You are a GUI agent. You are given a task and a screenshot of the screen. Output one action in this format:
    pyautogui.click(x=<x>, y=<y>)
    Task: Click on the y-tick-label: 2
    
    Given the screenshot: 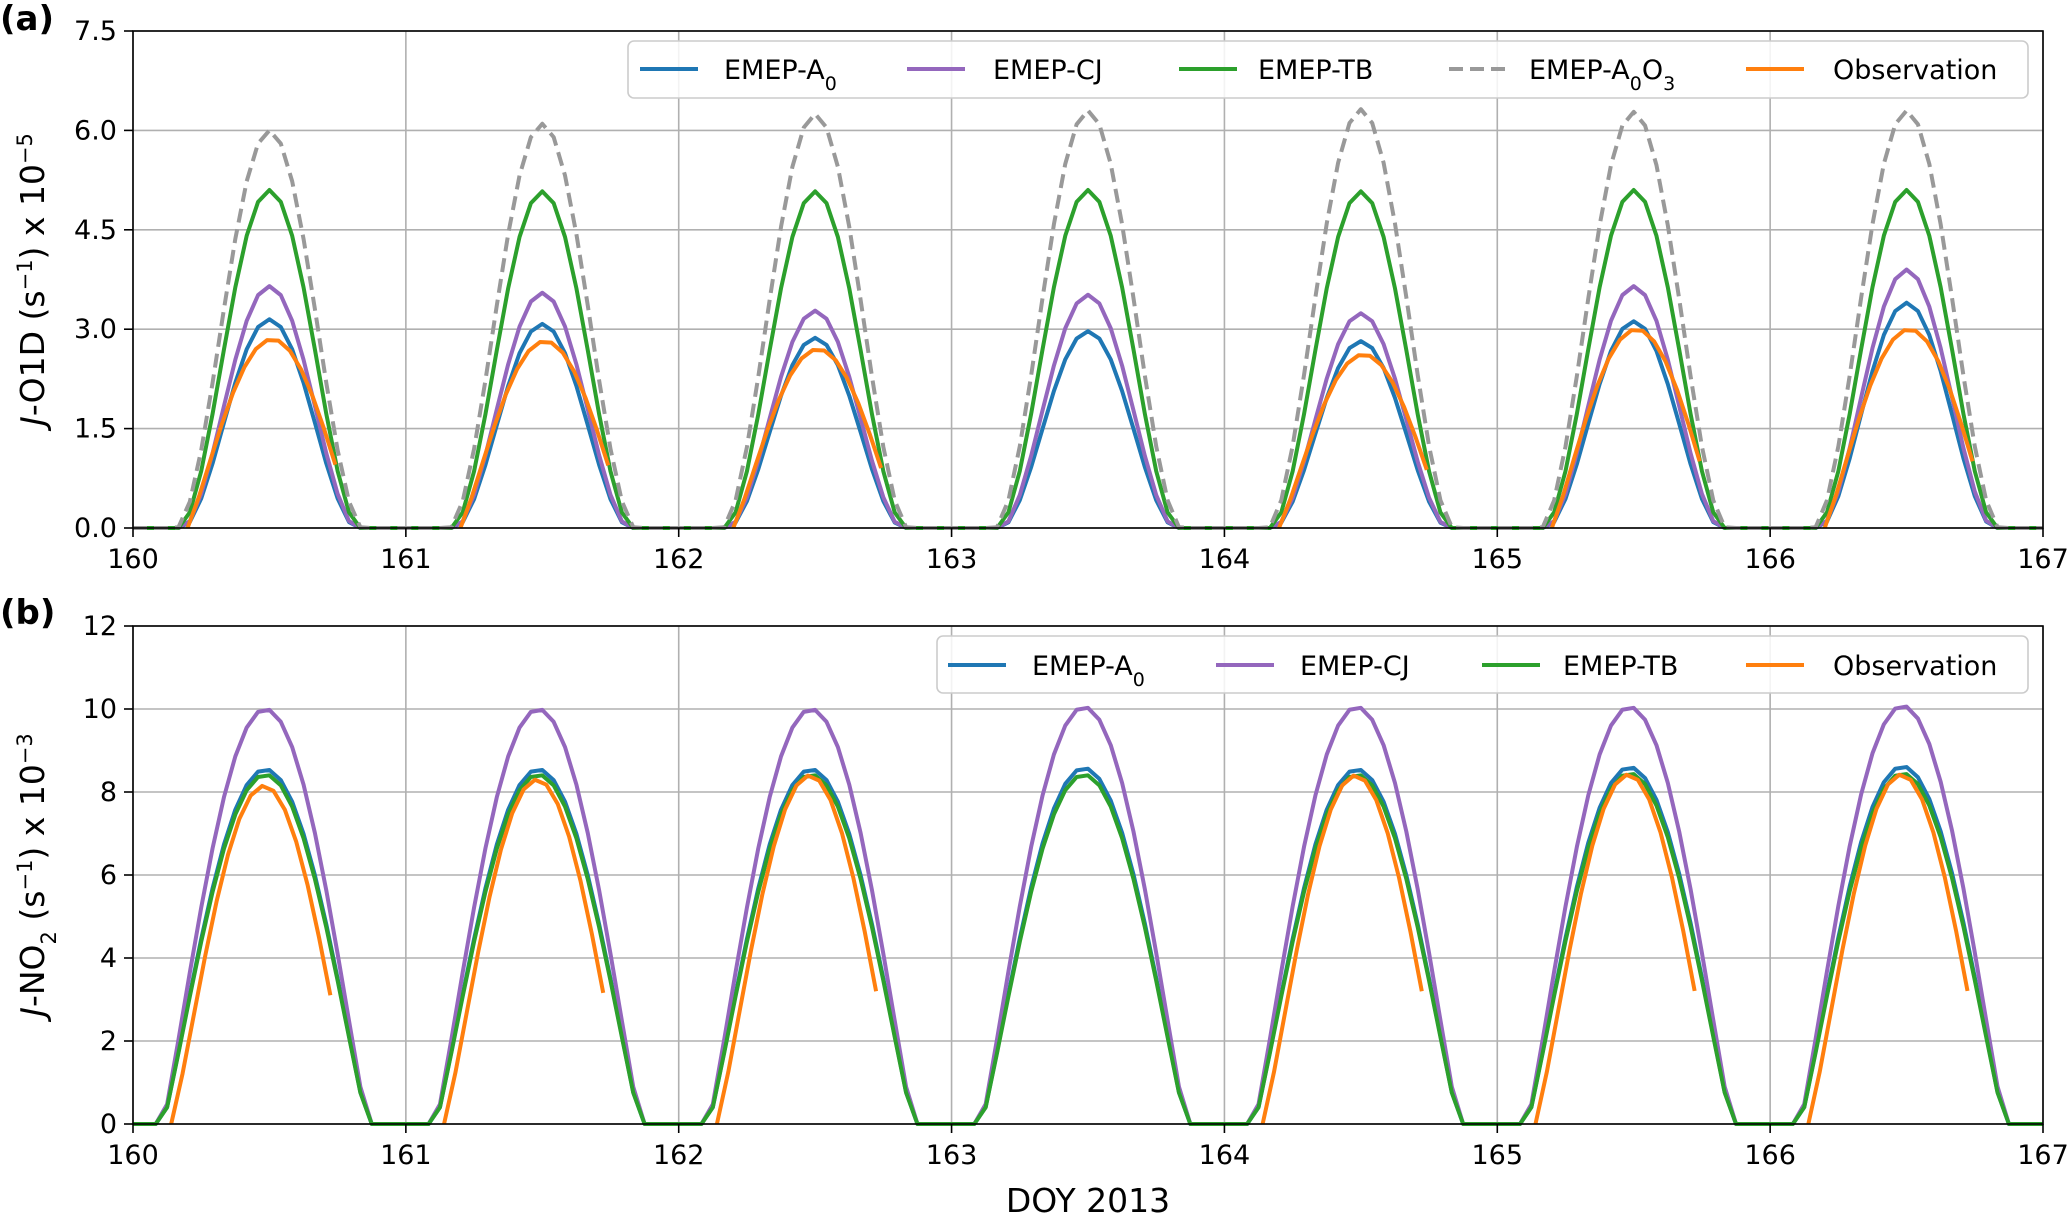 What is the action you would take?
    pyautogui.click(x=108, y=1041)
    